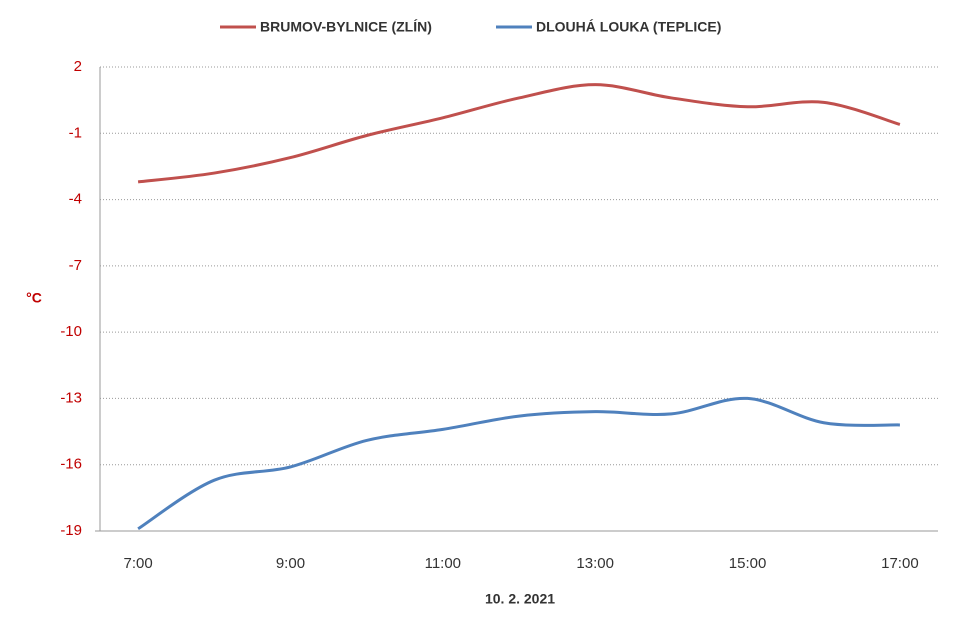 The width and height of the screenshot is (960, 635). I want to click on series-line, so click(519, 133).